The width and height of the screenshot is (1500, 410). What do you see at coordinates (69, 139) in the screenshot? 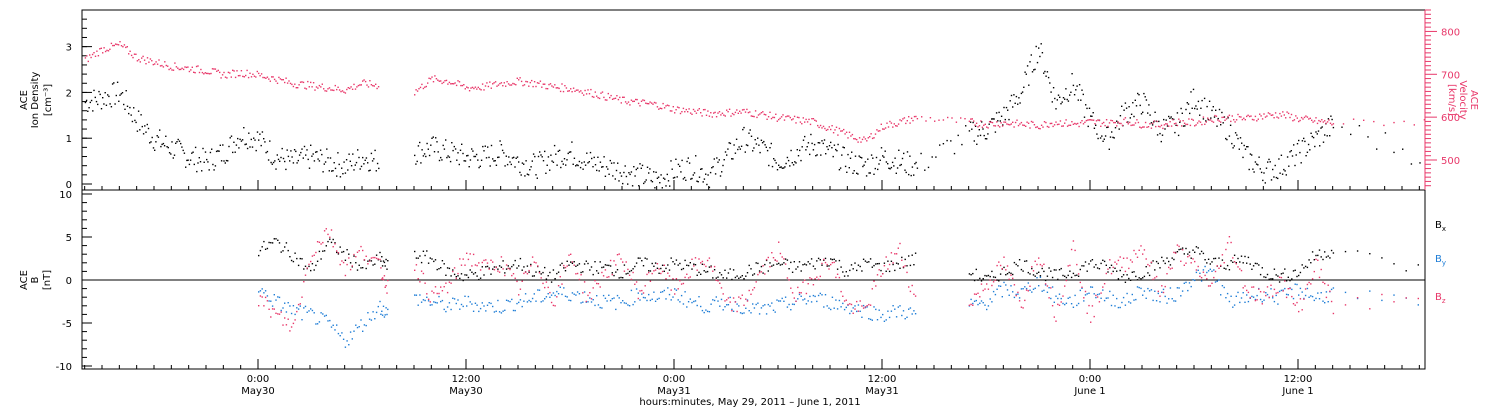
I see `density-tick-label: 1` at bounding box center [69, 139].